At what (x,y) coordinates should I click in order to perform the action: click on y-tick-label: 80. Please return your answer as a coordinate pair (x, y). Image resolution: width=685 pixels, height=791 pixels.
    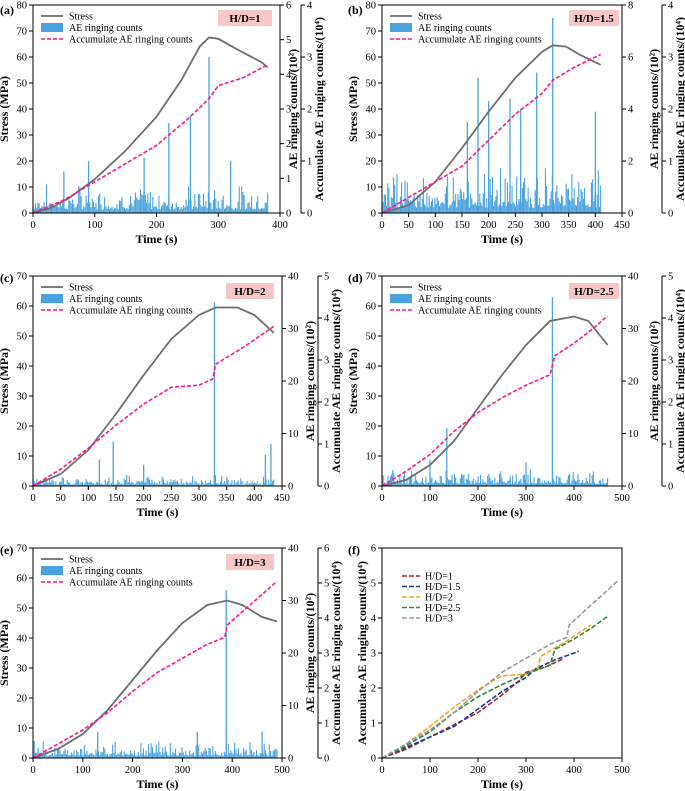
    Looking at the image, I should click on (22, 6).